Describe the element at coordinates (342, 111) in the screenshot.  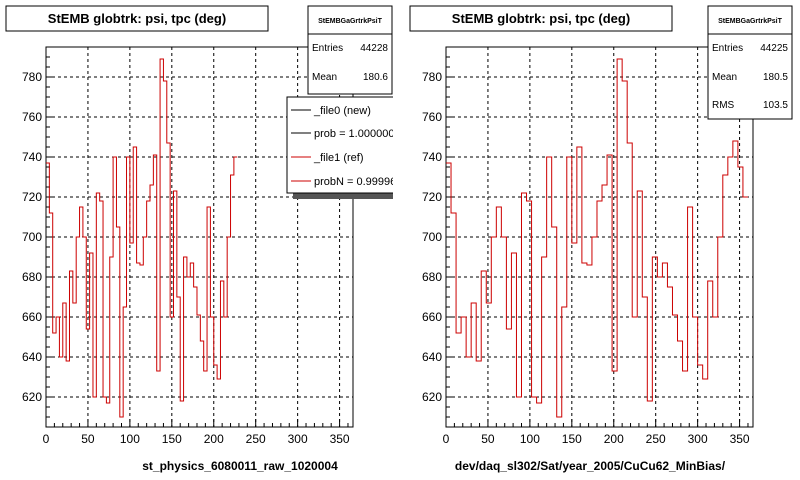
I see `legend-entry-0-label: _file0 (new)` at that location.